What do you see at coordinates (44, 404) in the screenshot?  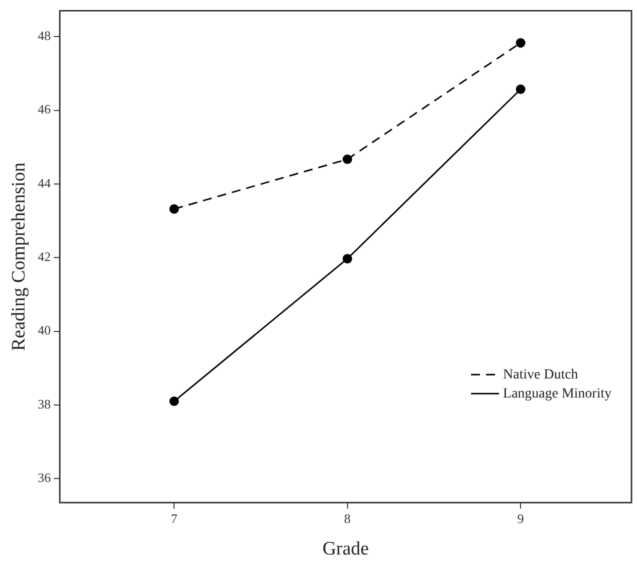 I see `y-tick-label: 38` at bounding box center [44, 404].